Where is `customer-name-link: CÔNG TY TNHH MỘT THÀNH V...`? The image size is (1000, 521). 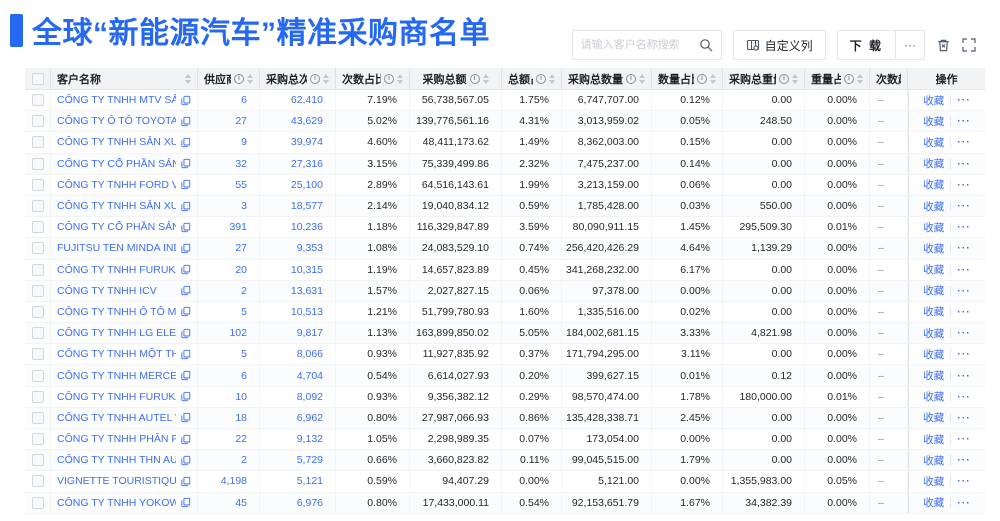 customer-name-link: CÔNG TY TNHH MỘT THÀNH V... is located at coordinates (116, 354).